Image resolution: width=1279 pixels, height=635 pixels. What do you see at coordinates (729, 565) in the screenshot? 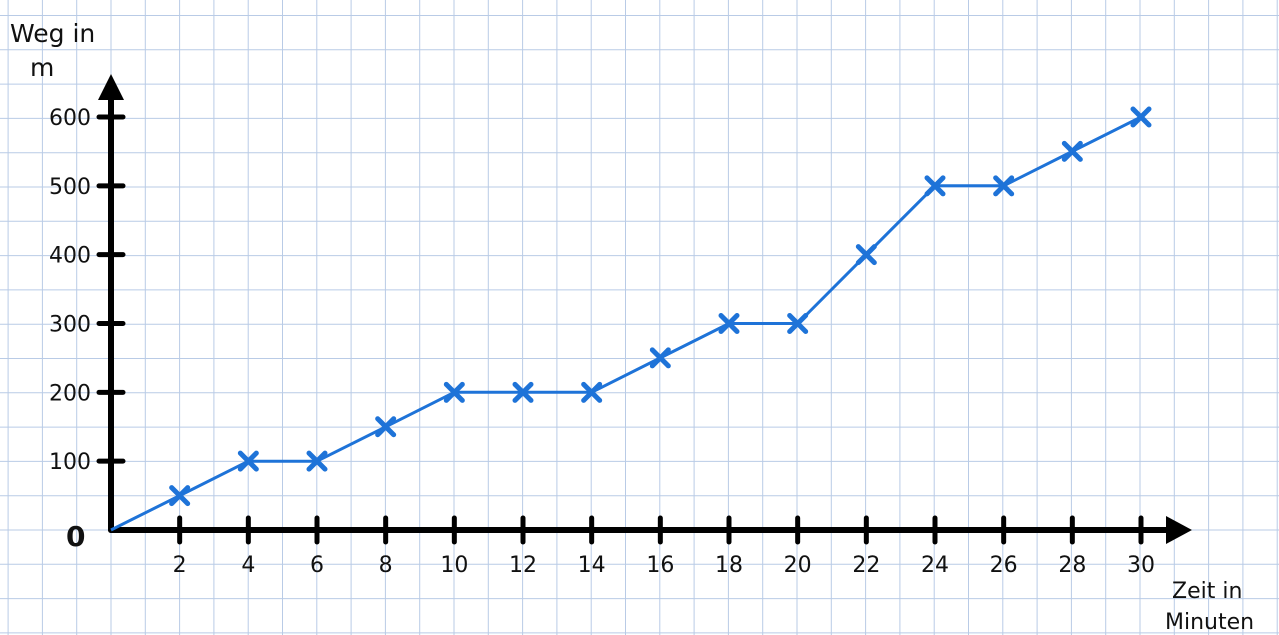
I see `x-tick-label: 18` at bounding box center [729, 565].